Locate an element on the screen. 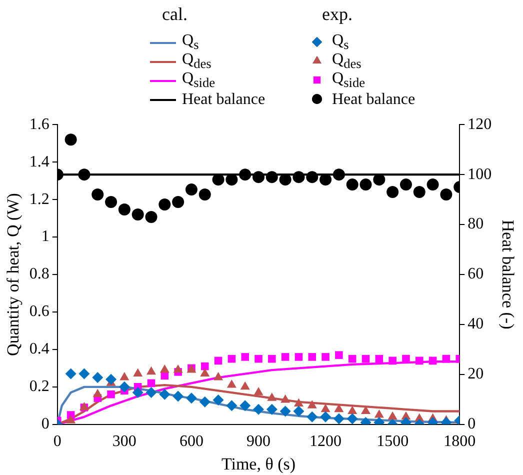  x-tick-label: 600 is located at coordinates (191, 441).